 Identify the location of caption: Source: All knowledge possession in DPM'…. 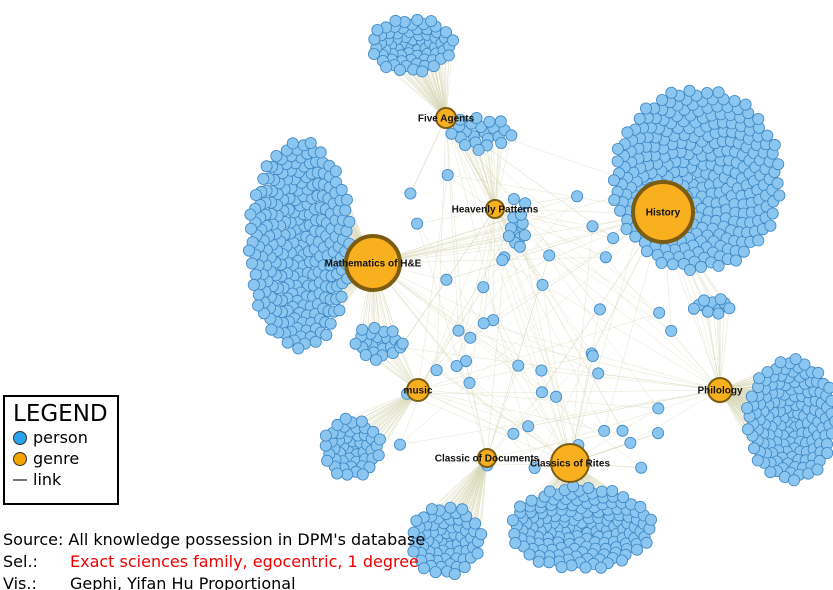
(214, 559).